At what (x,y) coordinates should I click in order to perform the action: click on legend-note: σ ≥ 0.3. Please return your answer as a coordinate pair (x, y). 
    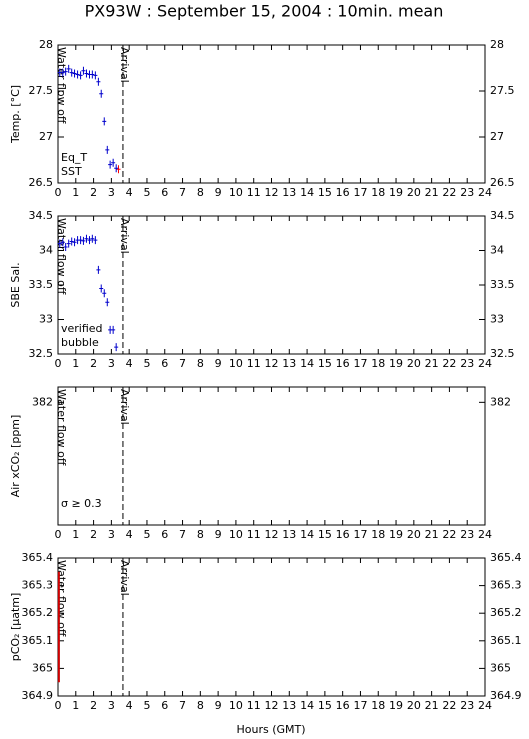
    Looking at the image, I should click on (81, 503).